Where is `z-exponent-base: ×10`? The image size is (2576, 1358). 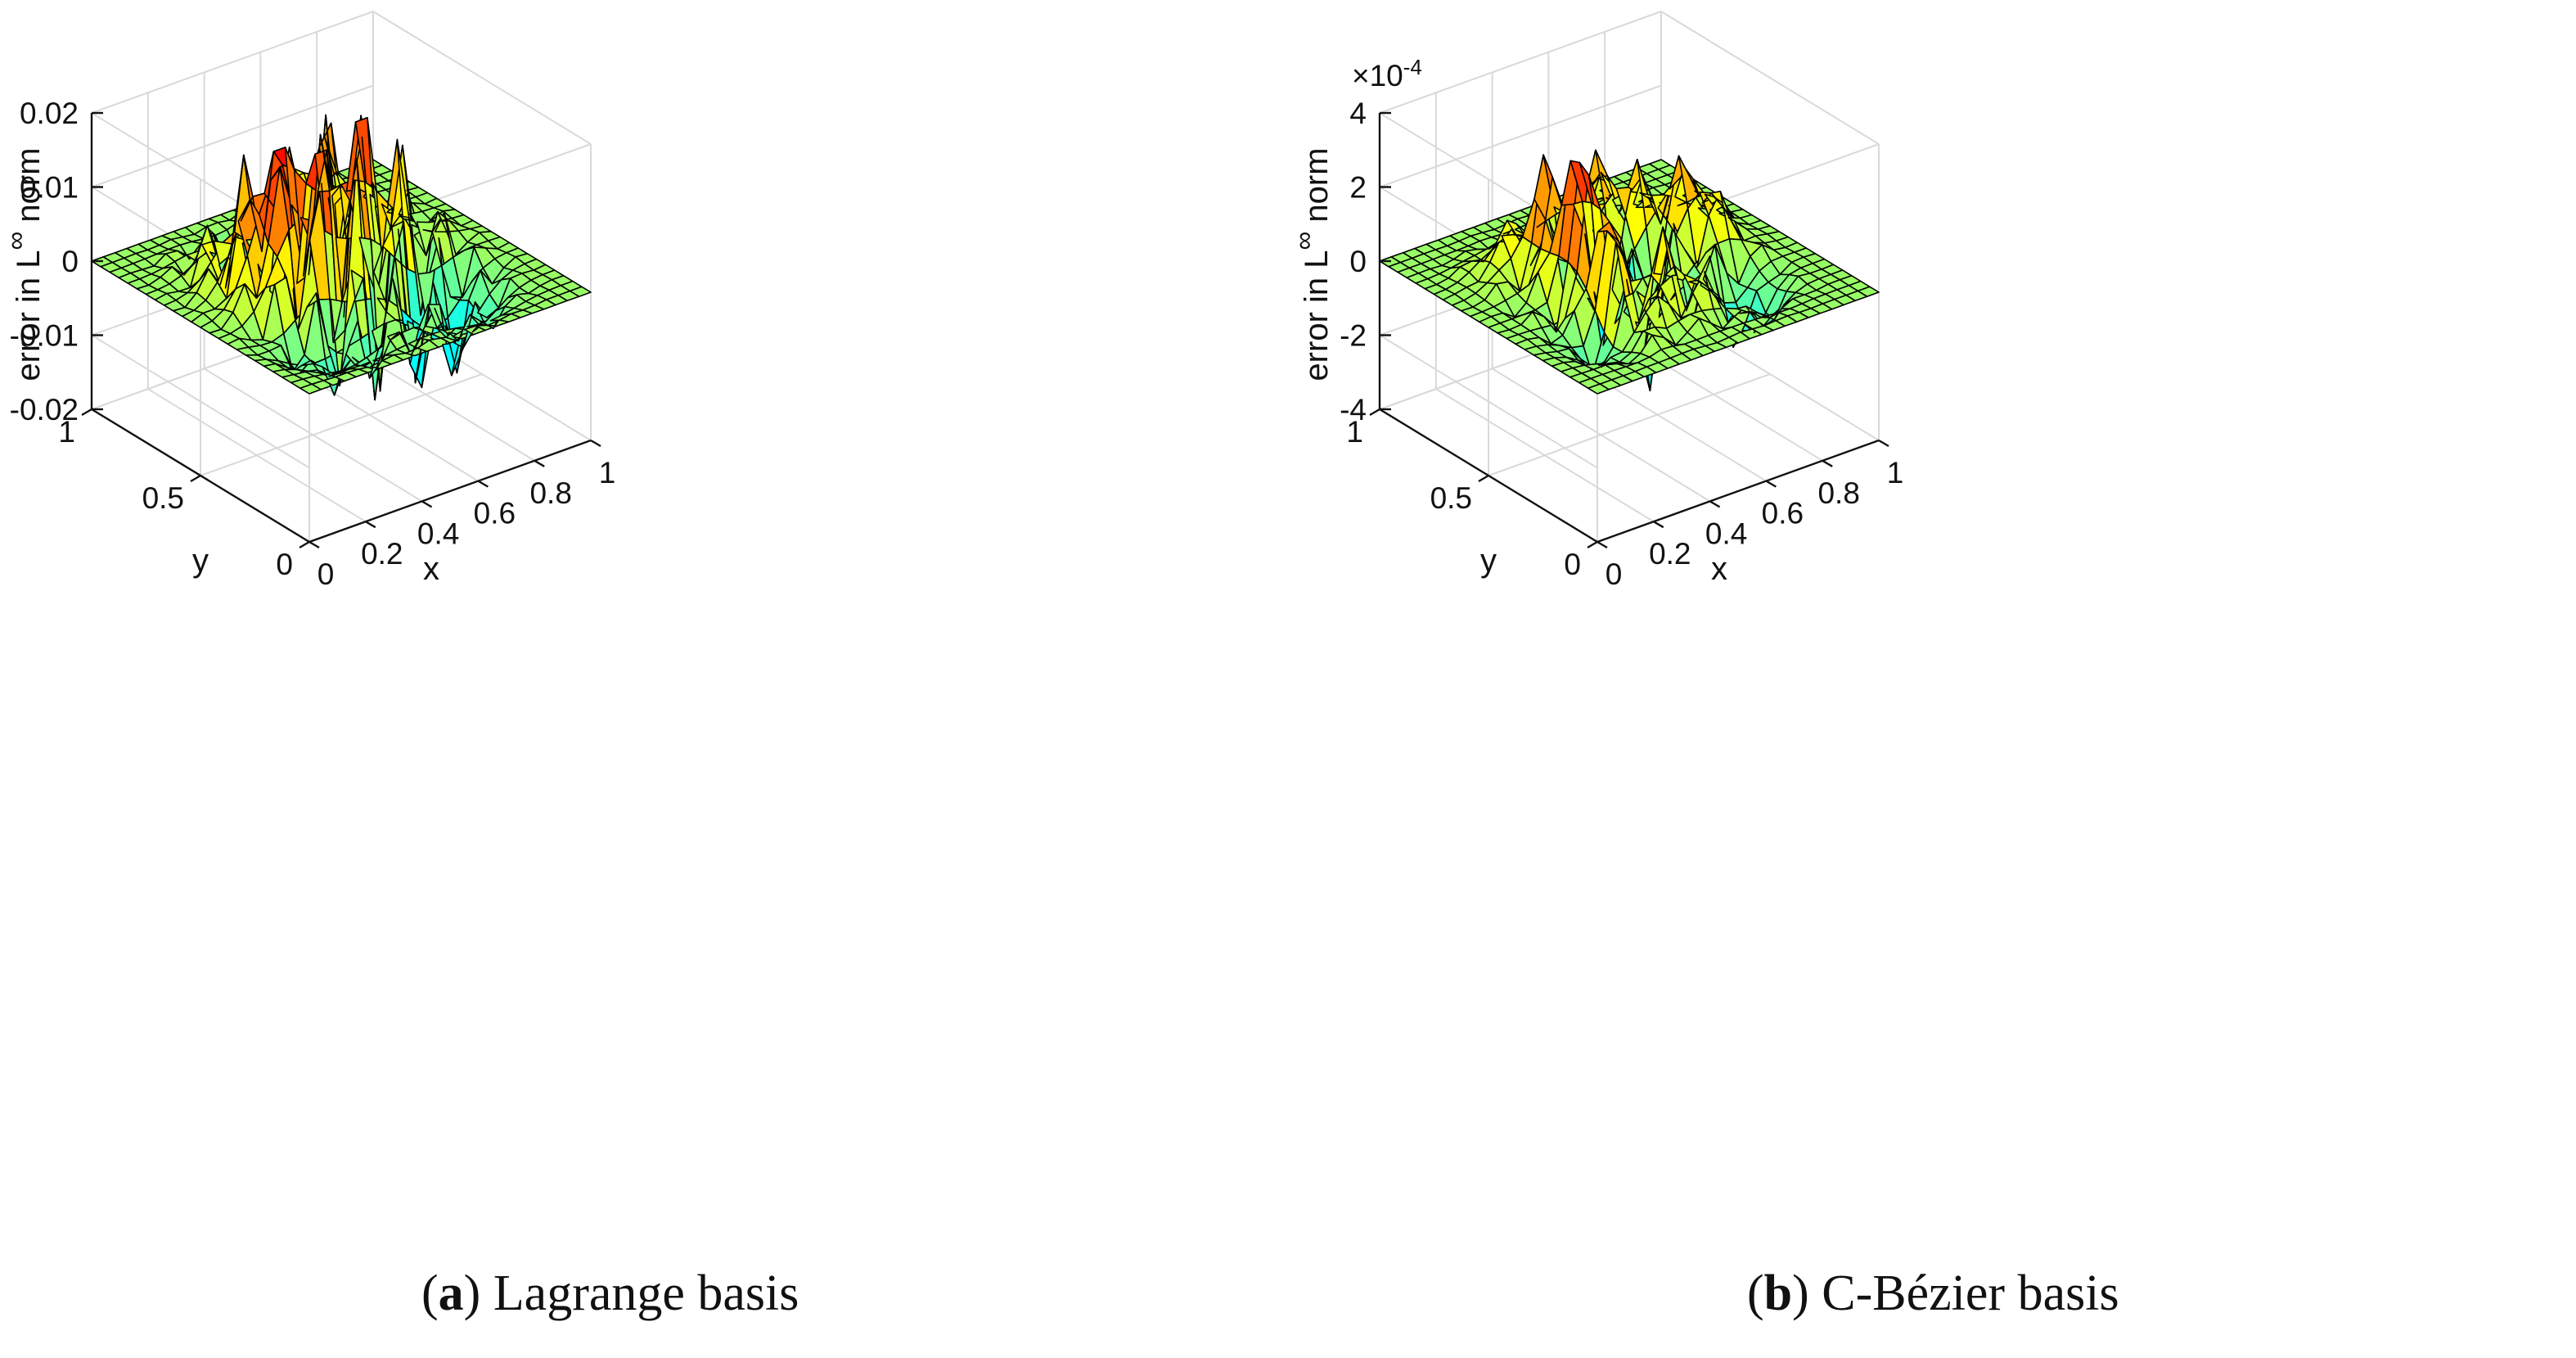
z-exponent-base: ×10 is located at coordinates (1377, 75).